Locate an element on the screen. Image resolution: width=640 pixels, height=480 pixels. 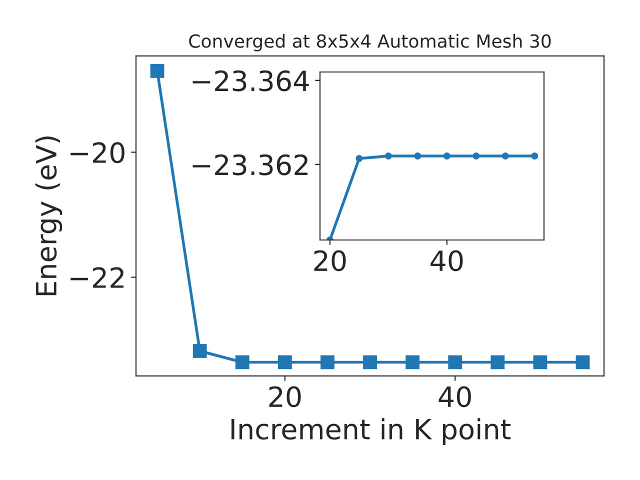
y-tick-label: −23.362 is located at coordinates (250, 165).